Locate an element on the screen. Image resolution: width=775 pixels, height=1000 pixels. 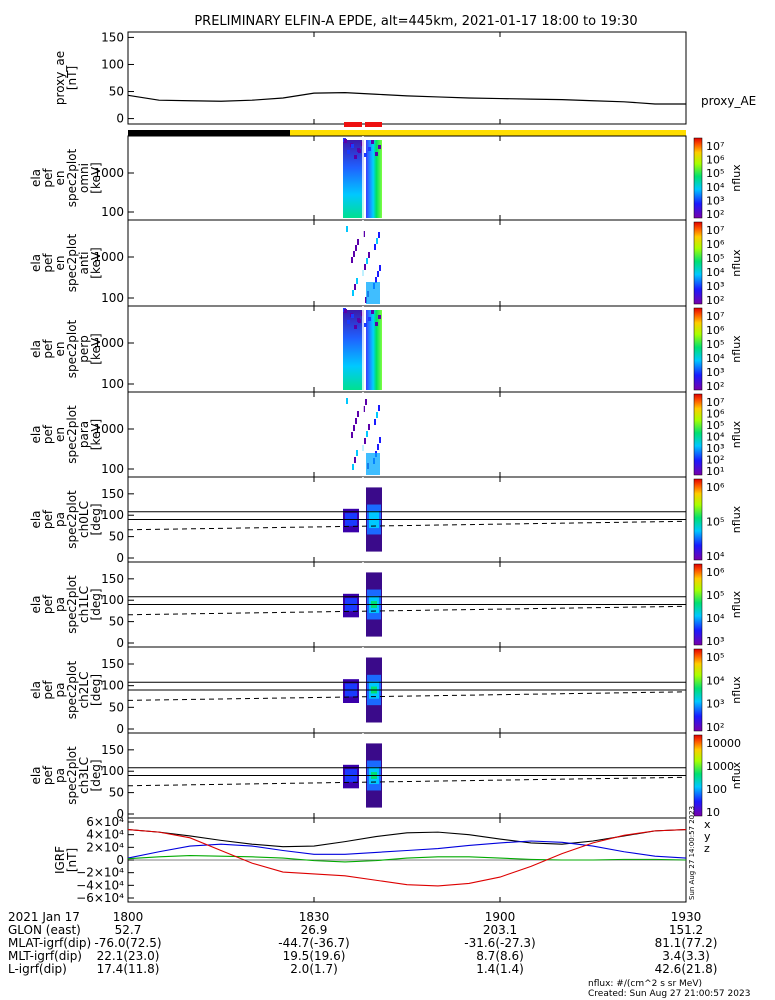
spec-panel-4-ytick-label: 1000 is located at coordinates (108, 429).